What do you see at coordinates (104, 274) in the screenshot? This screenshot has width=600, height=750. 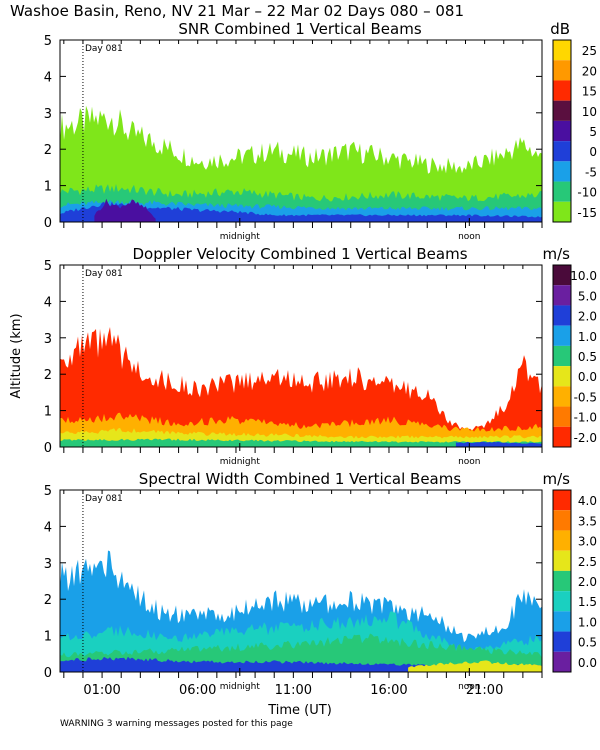 I see `doppler-day-label: Day 081` at bounding box center [104, 274].